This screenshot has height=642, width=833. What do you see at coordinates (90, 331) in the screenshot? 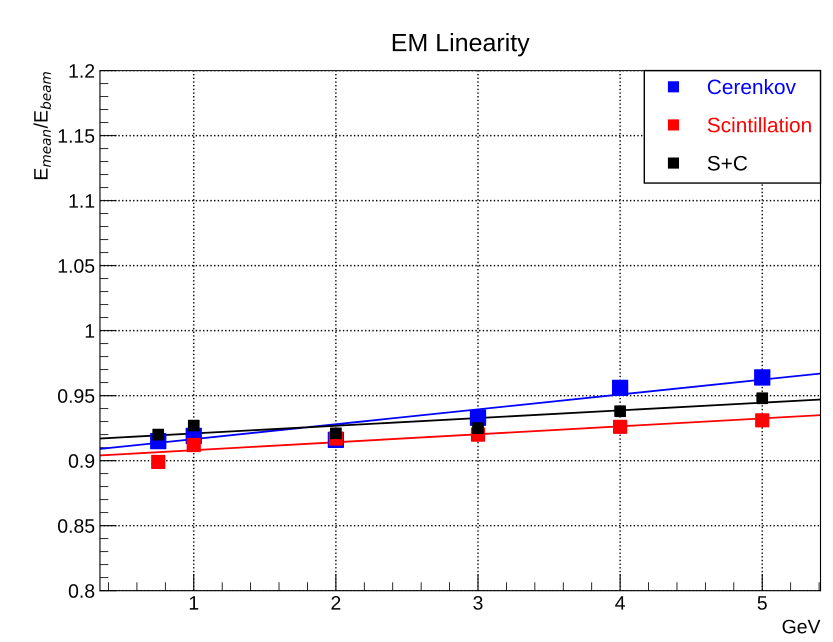
I see `y-tick-label: 1` at bounding box center [90, 331].